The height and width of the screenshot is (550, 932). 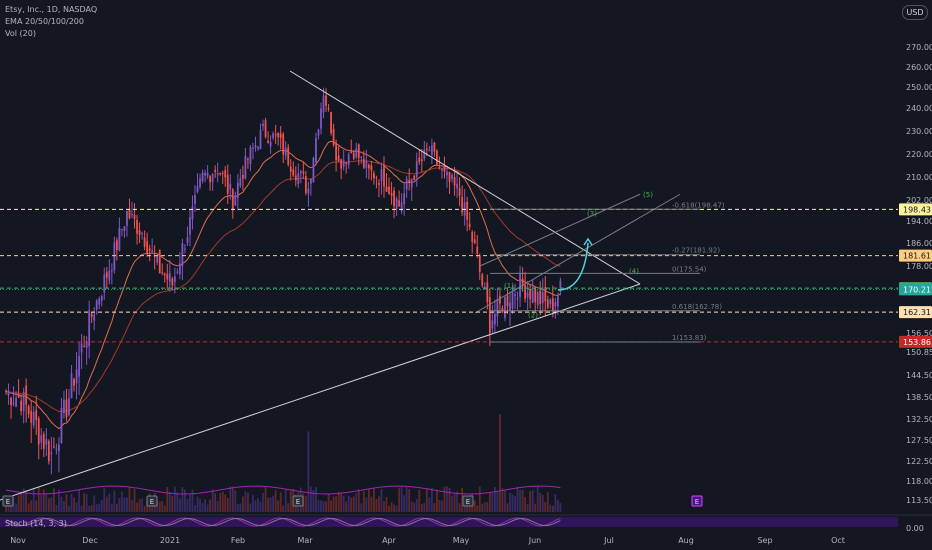 I want to click on earnings-marker-box, so click(x=697, y=501).